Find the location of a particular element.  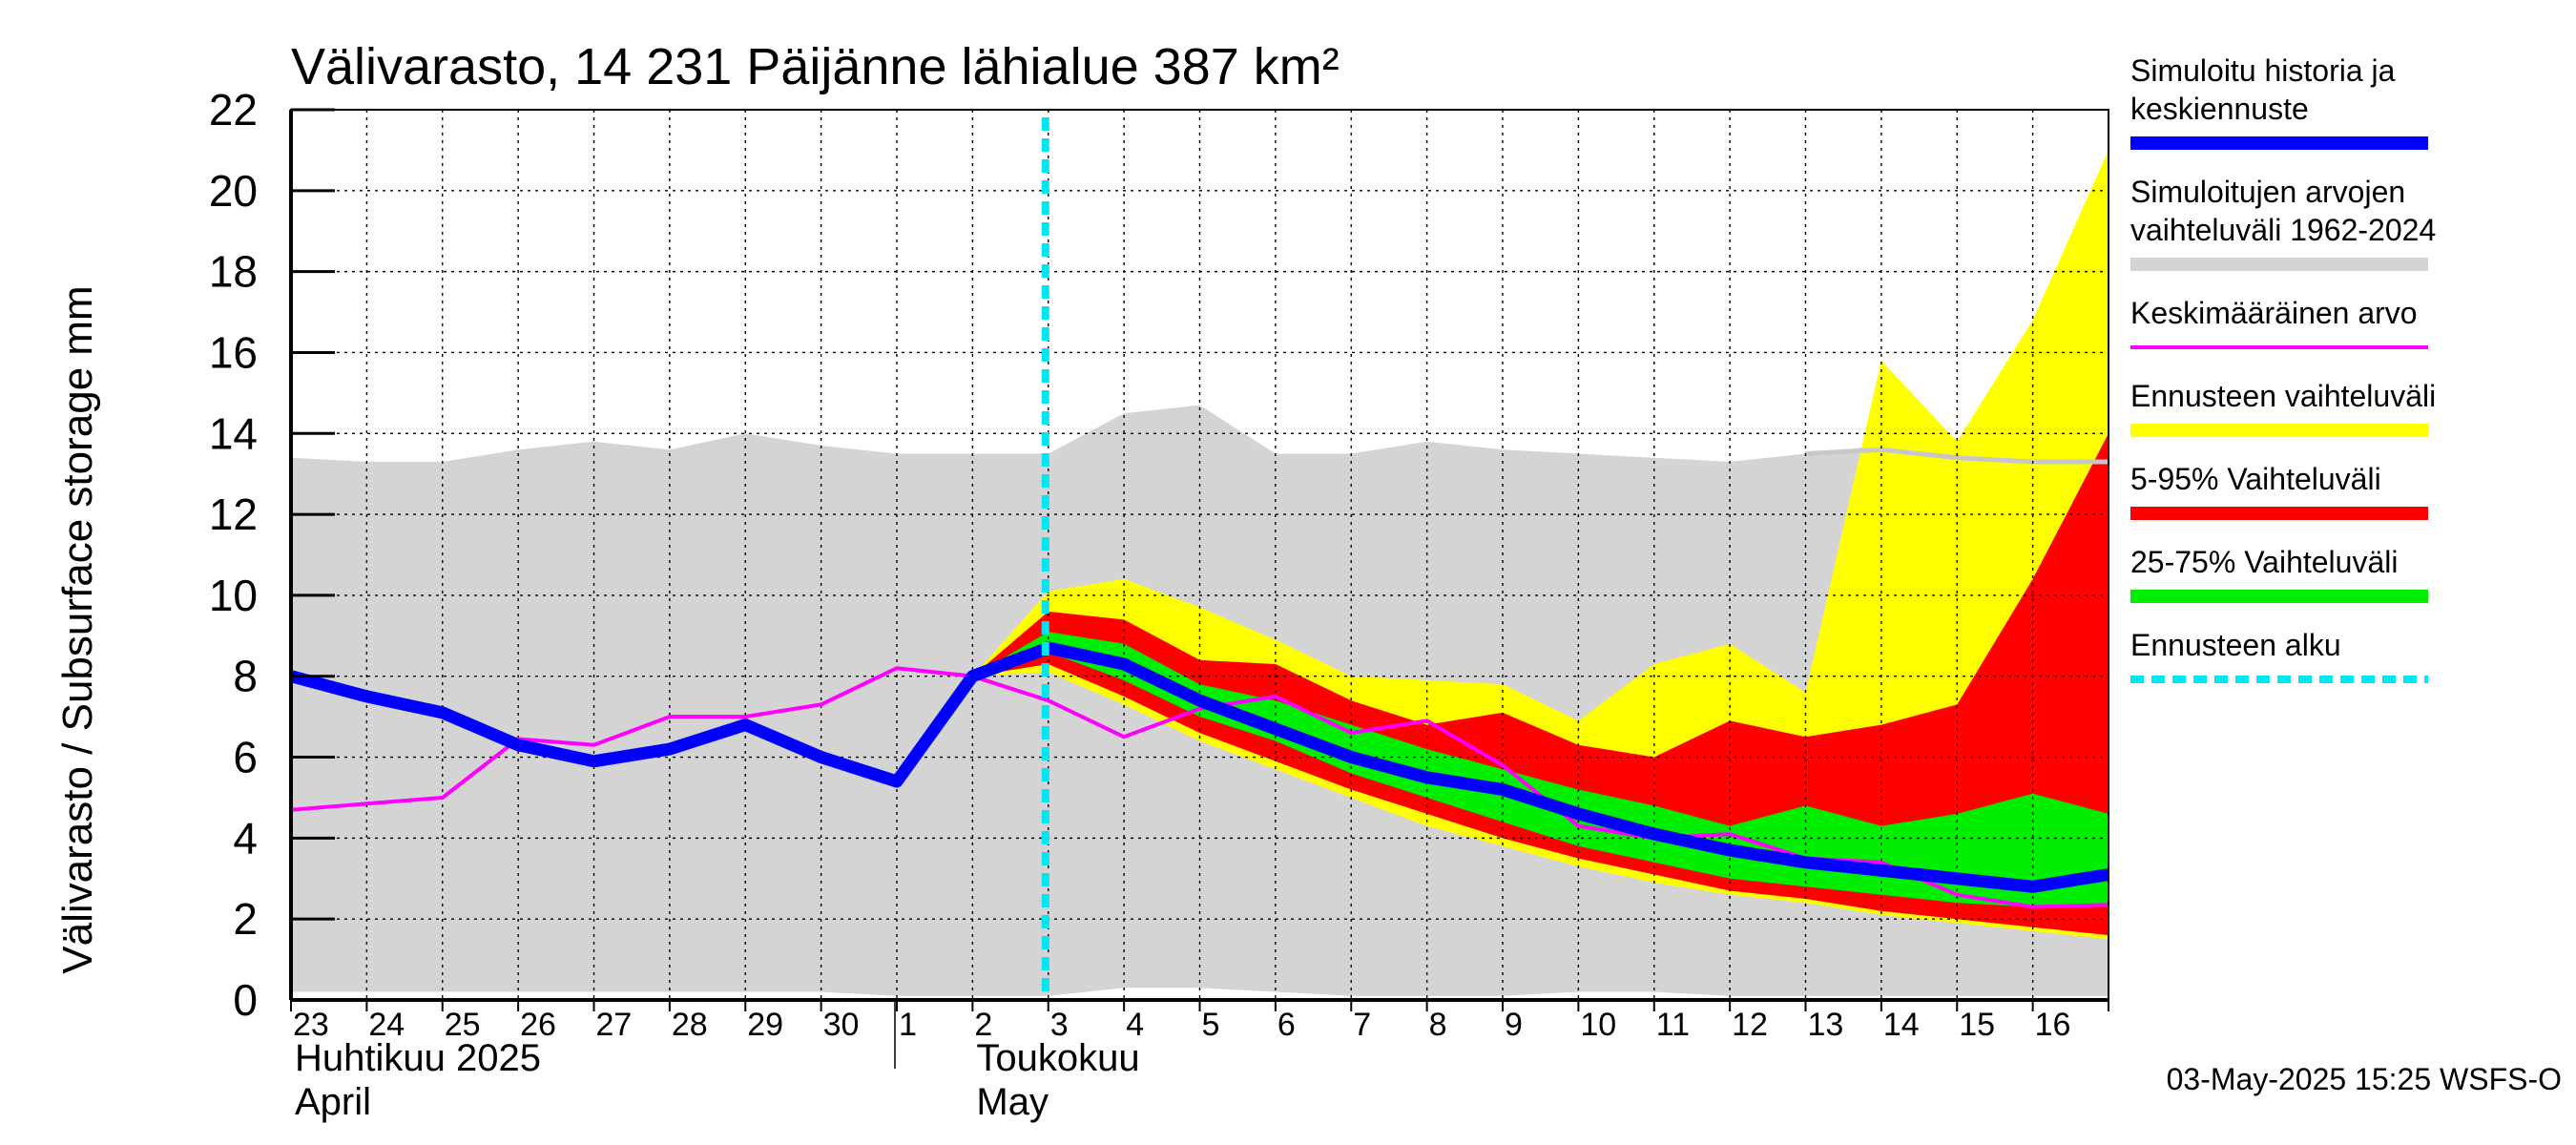

month-label-fi: Toukokuu is located at coordinates (1057, 1058).